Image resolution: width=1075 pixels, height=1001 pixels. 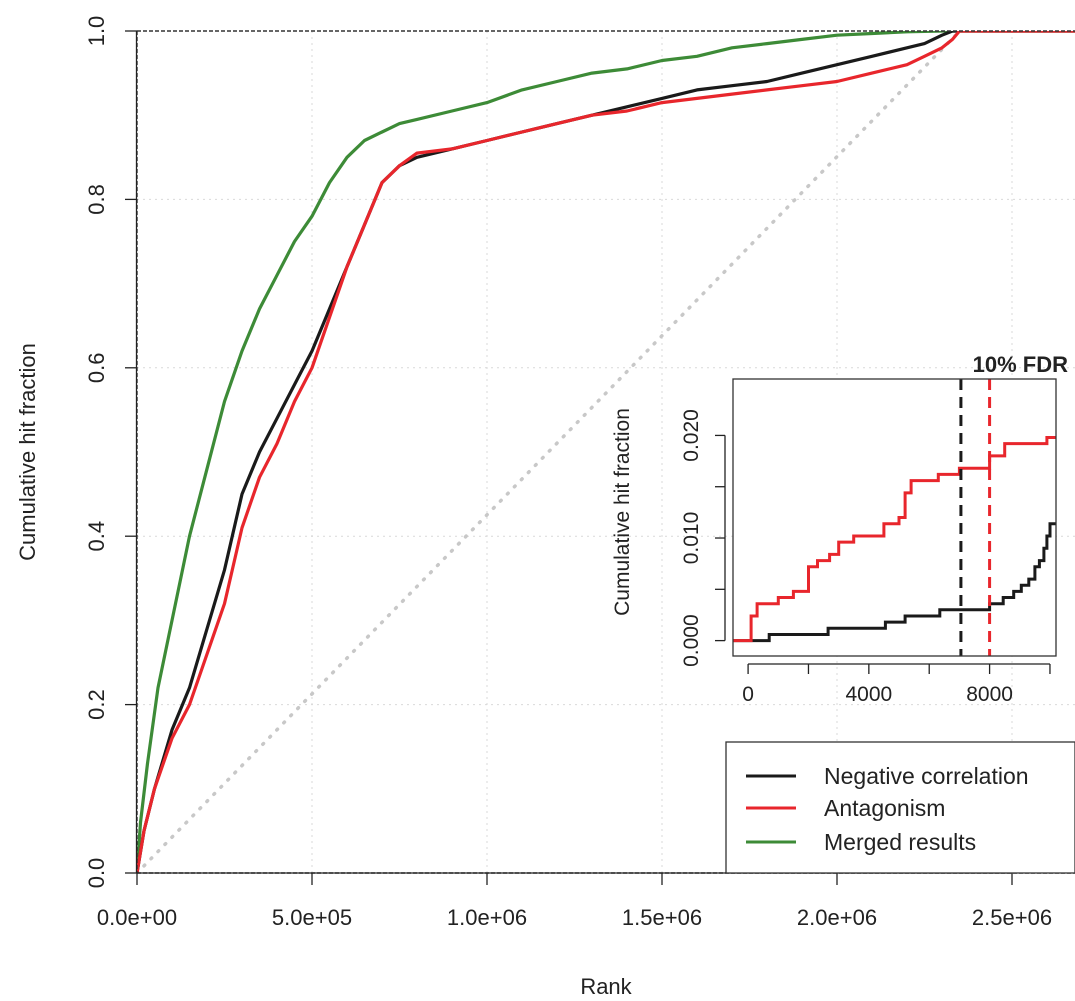 I want to click on x-tick-label-0: 0.0e+00, so click(x=137, y=917).